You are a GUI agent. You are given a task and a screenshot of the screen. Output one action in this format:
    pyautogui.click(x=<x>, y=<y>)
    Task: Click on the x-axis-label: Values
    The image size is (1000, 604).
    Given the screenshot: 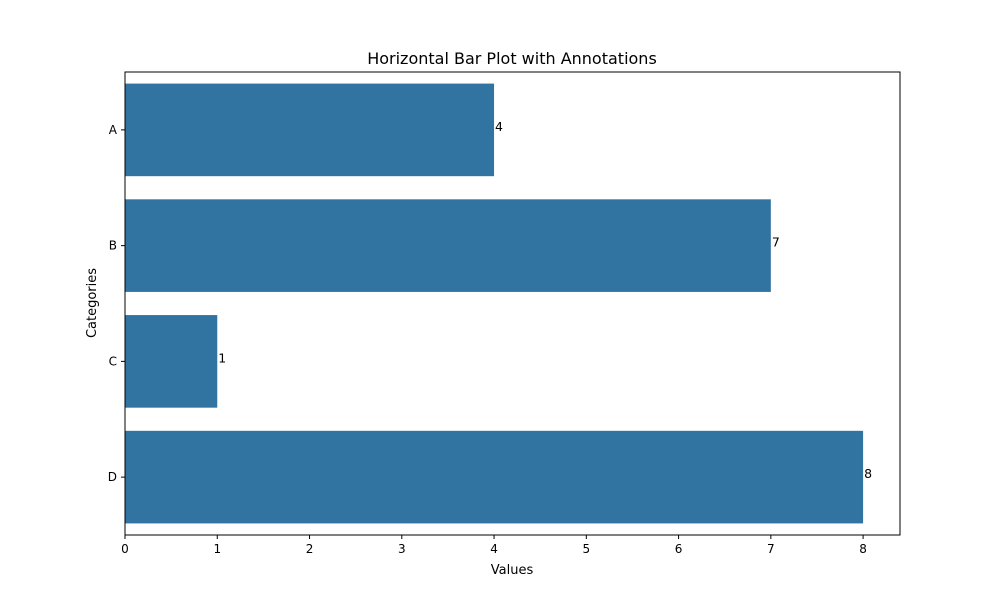 What is the action you would take?
    pyautogui.click(x=512, y=570)
    